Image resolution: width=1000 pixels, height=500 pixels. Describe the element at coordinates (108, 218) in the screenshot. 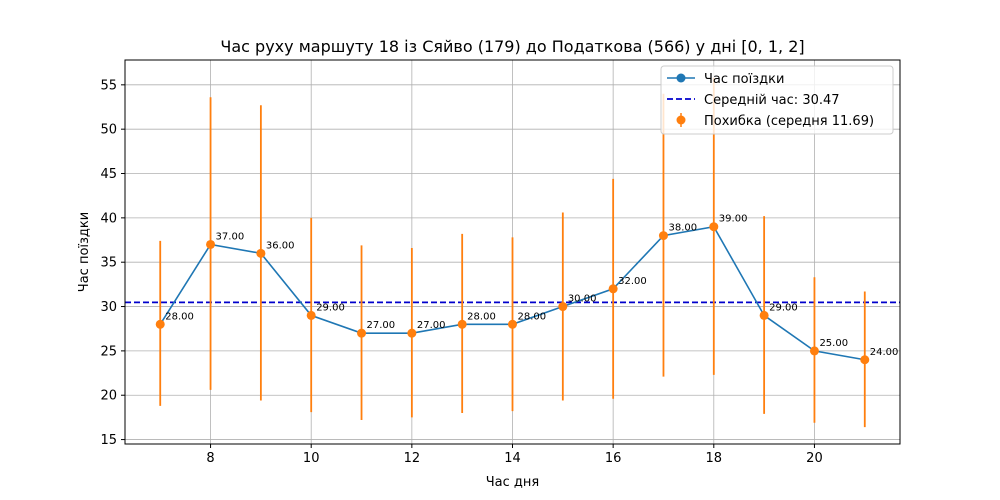

I see `y-tick-label: 40` at that location.